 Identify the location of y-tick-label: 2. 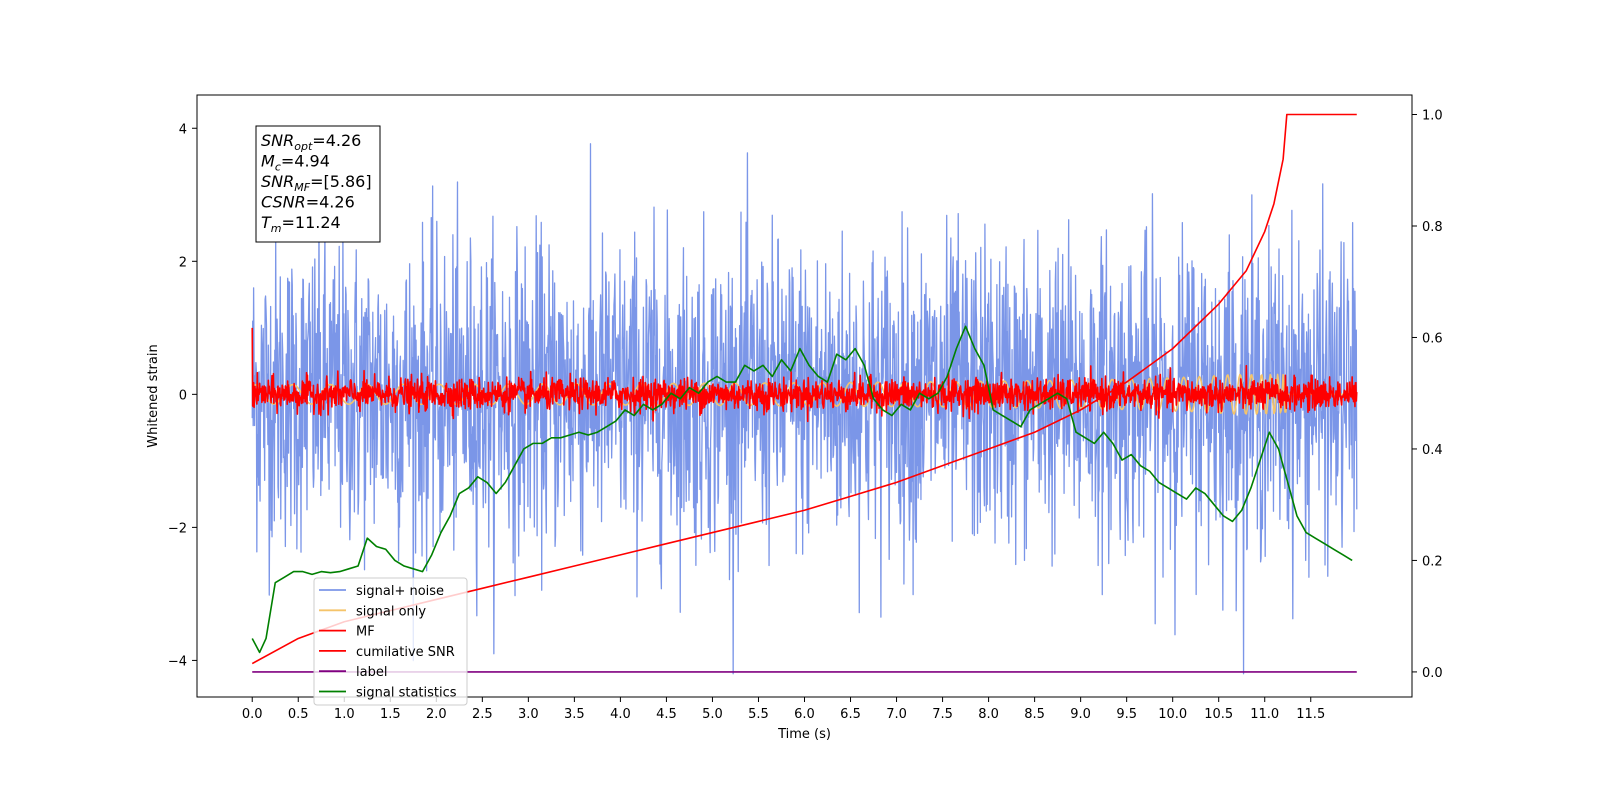
(183, 262).